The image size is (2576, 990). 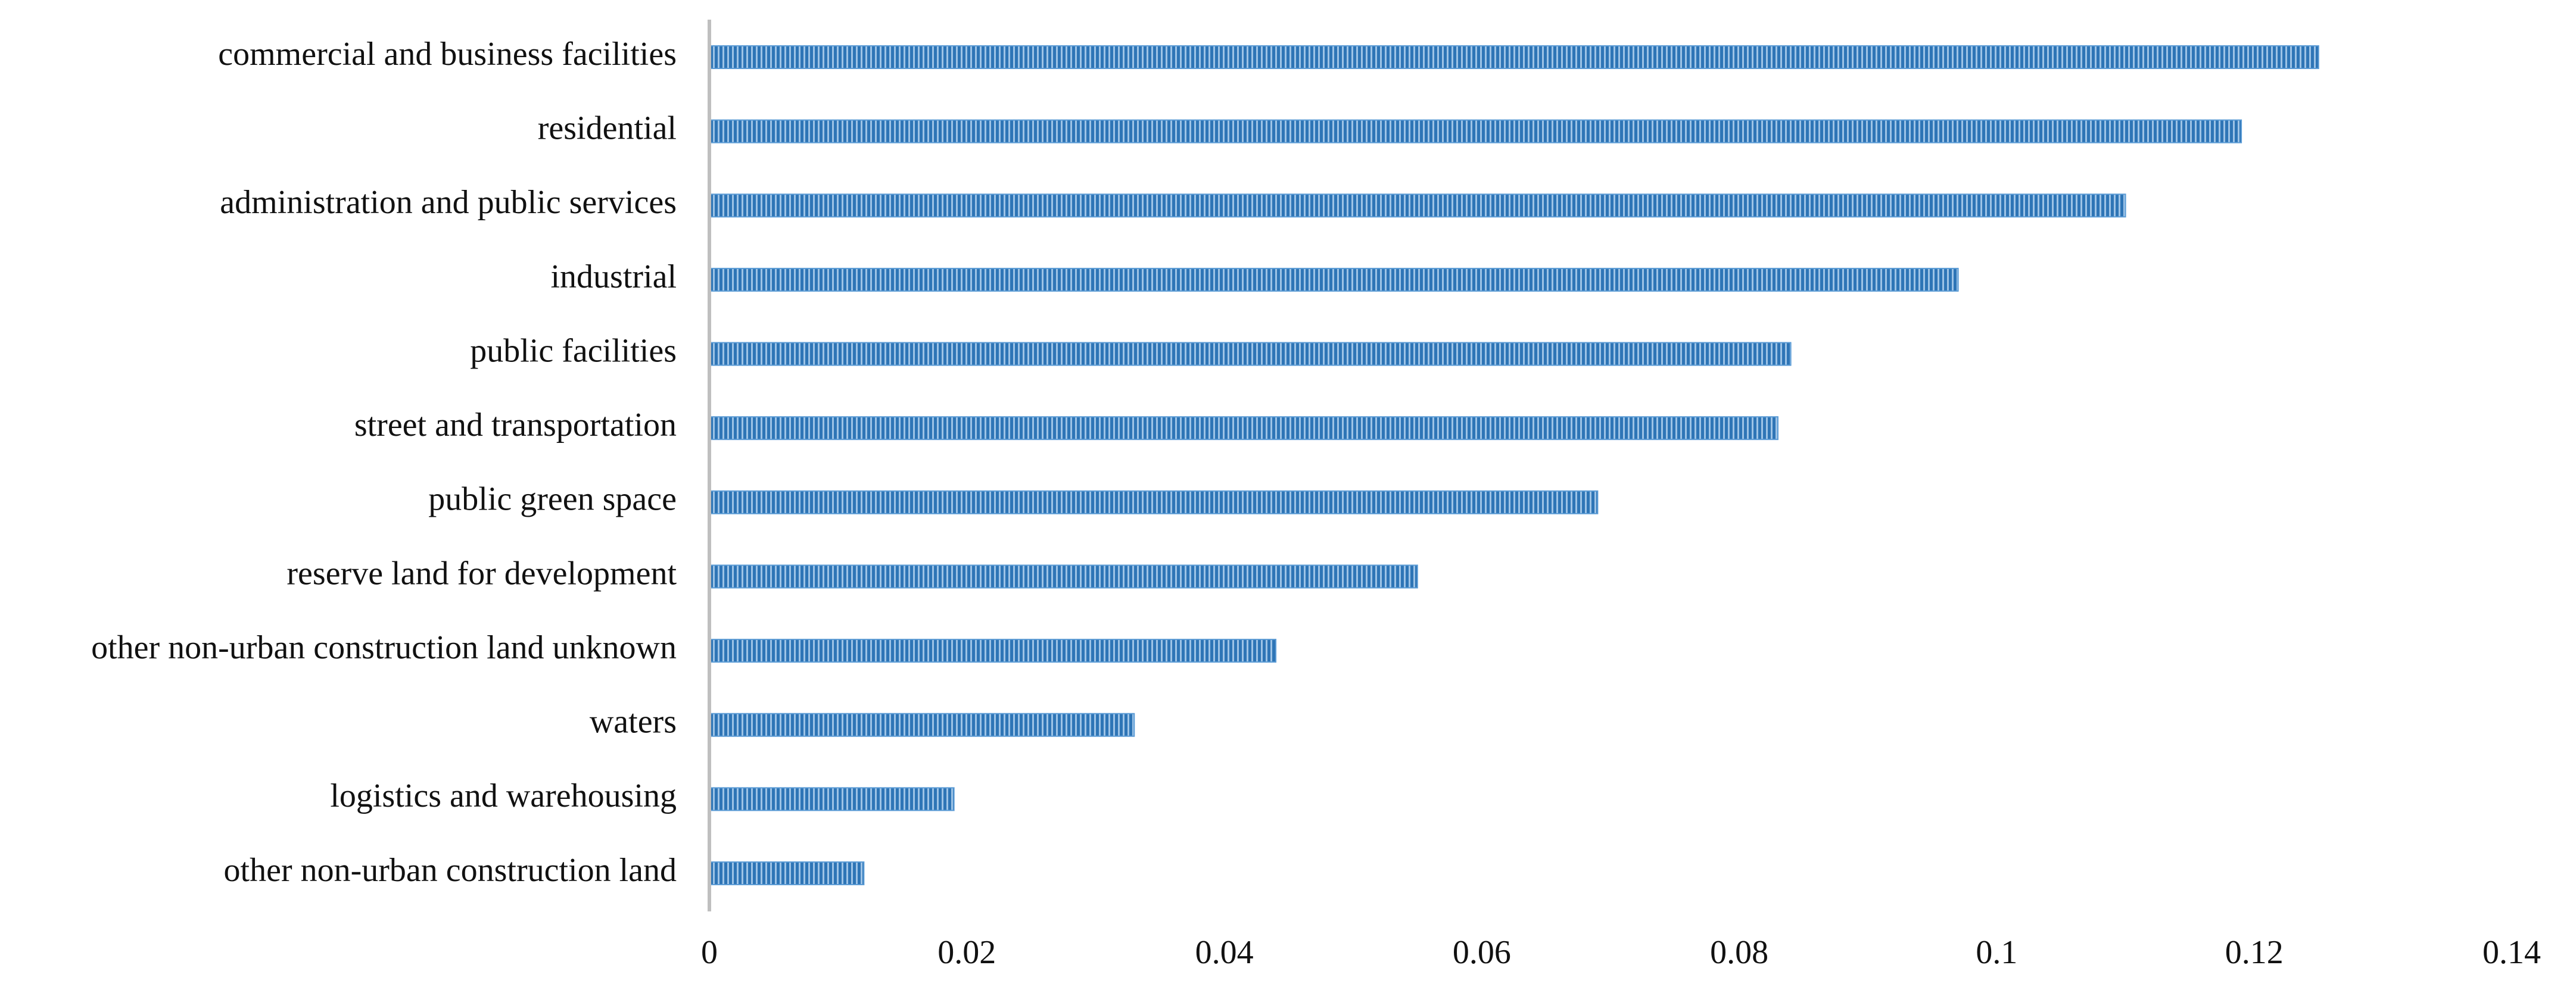 What do you see at coordinates (2511, 953) in the screenshot?
I see `x-tick-label: 0.14` at bounding box center [2511, 953].